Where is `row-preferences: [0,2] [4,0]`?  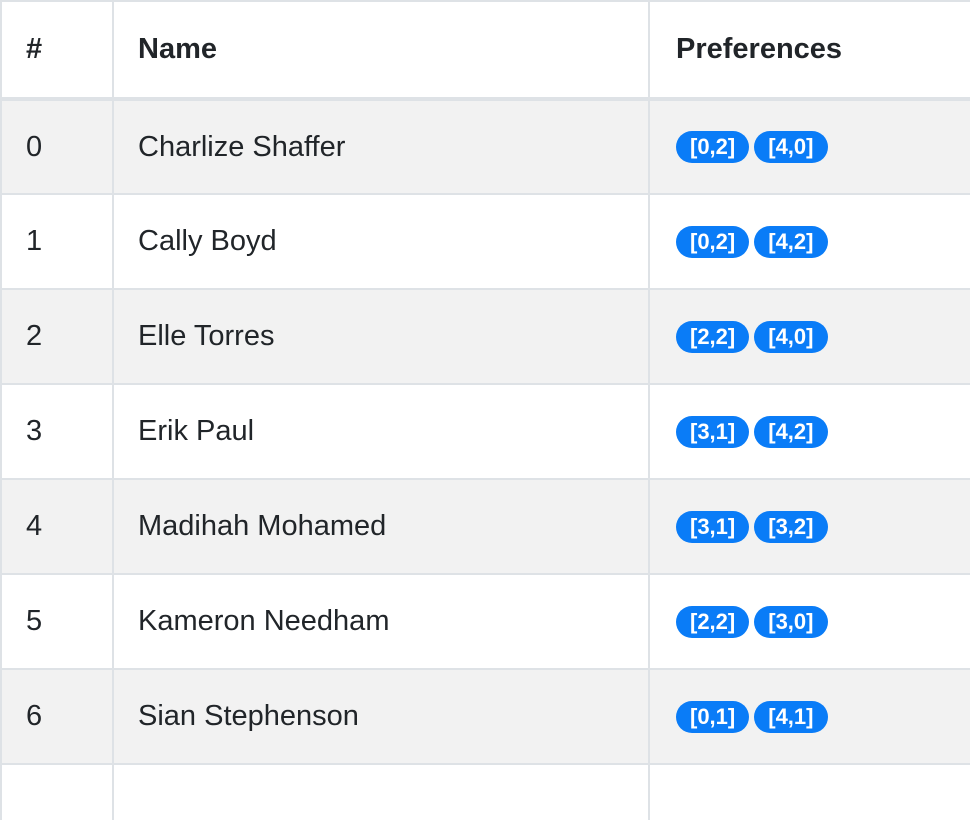
row-preferences: [0,2] [4,0] is located at coordinates (809, 146).